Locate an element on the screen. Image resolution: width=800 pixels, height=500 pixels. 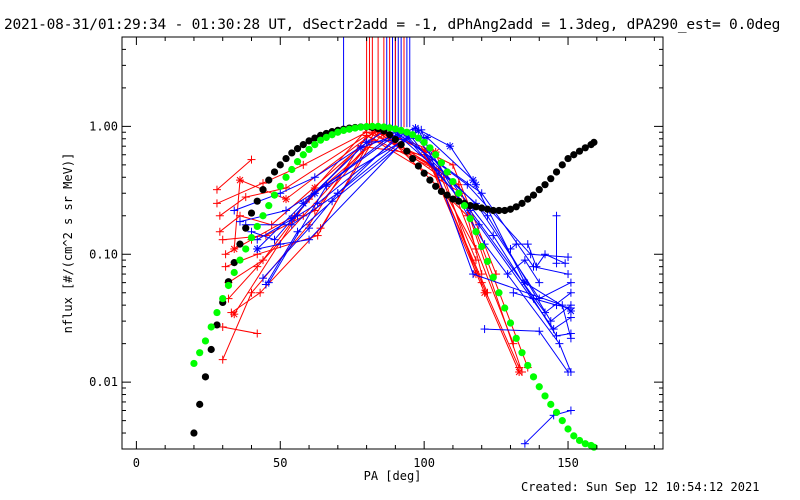
y-tick-label: 0.01 is located at coordinates (103, 382).